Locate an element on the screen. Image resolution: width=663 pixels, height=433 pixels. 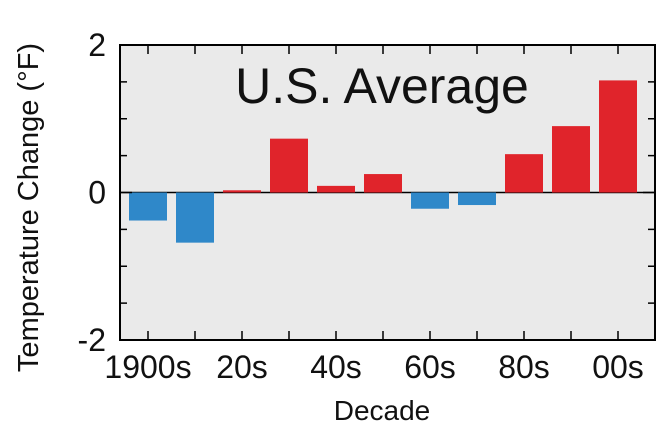
x-axis-label: Decade is located at coordinates (382, 410).